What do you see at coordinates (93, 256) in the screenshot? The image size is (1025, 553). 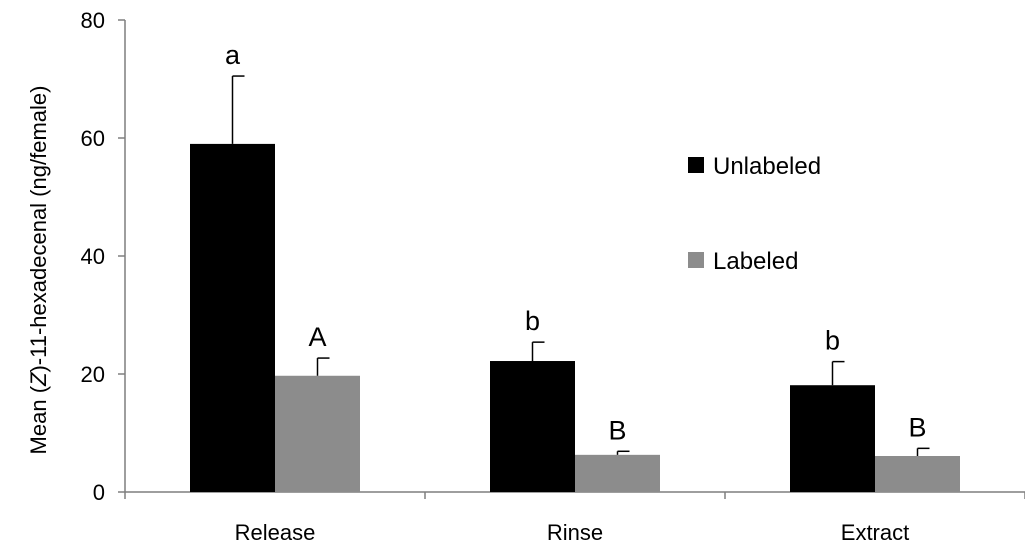 I see `y-tick-label: 40` at bounding box center [93, 256].